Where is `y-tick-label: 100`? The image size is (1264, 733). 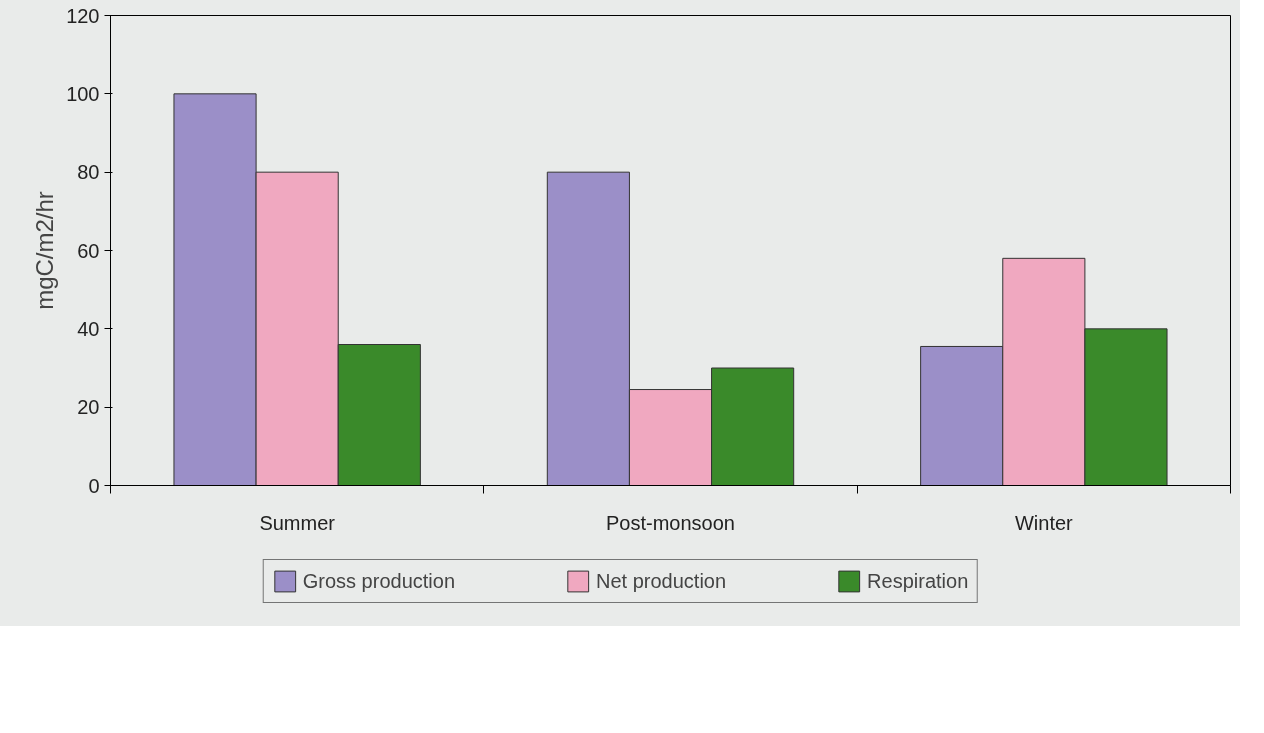
y-tick-label: 100 is located at coordinates (83, 93).